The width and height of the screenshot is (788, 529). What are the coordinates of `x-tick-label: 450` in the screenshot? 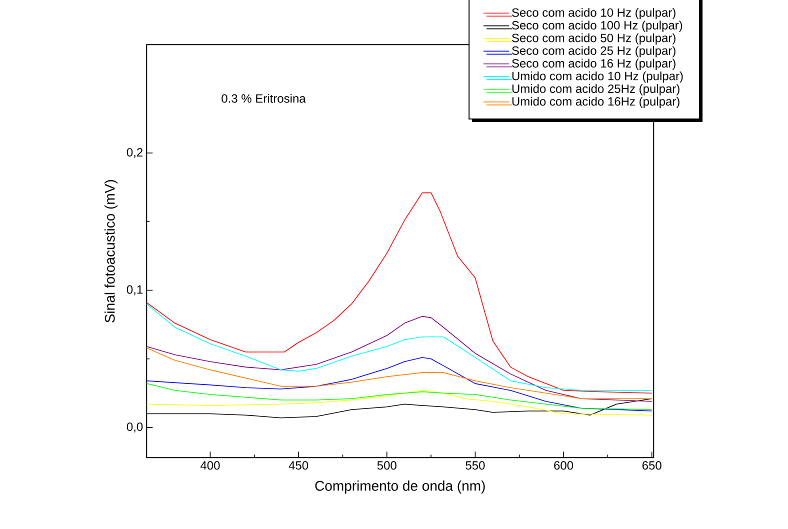 It's located at (298, 465).